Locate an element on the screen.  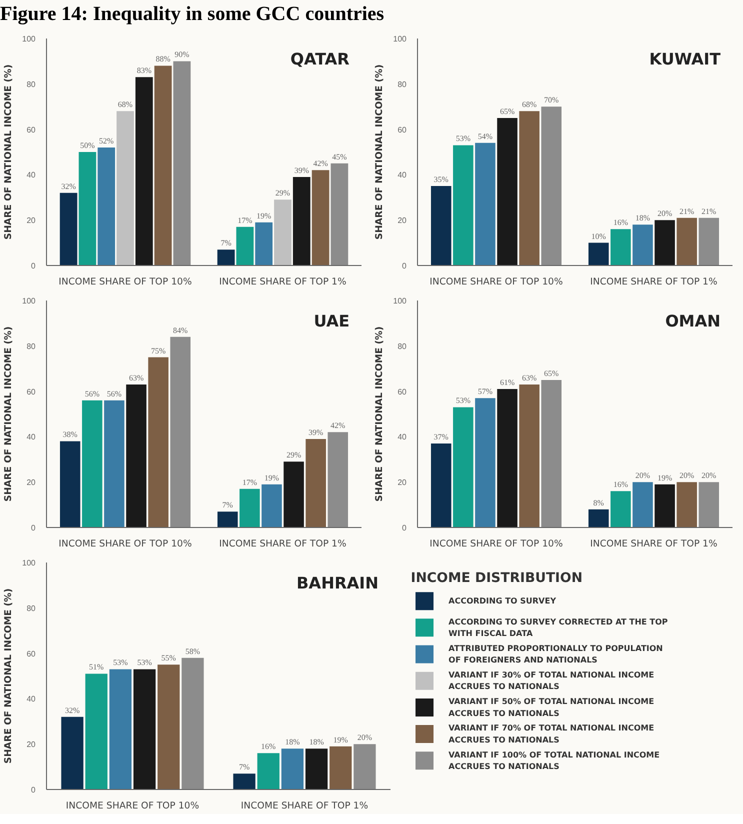
y-tick-label: 0 is located at coordinates (33, 266).